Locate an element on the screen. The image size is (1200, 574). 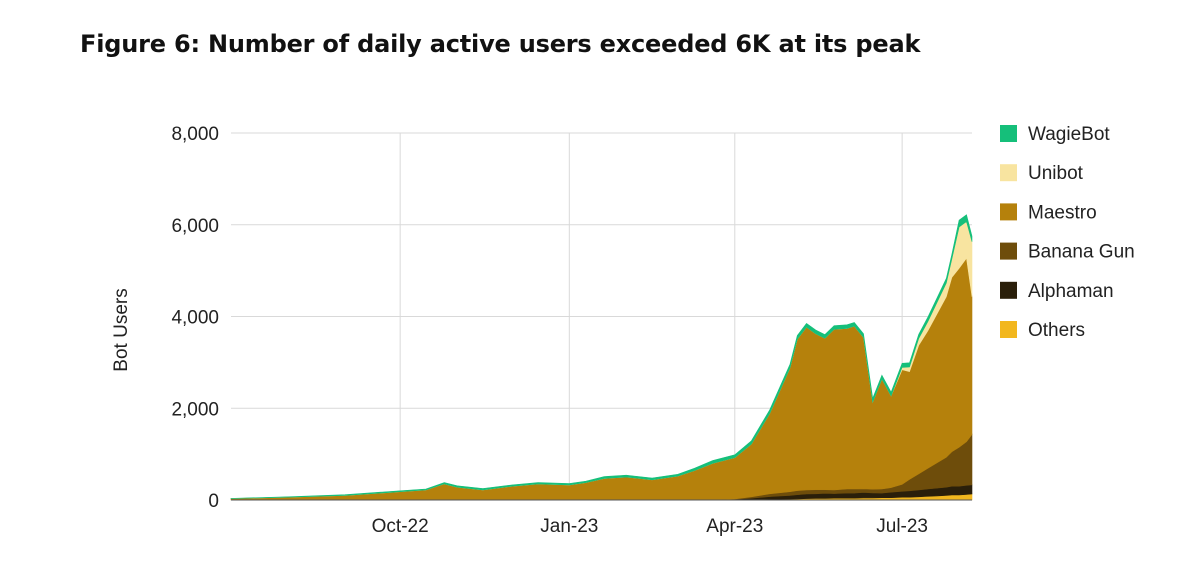
legend-swatch-wagiebot is located at coordinates (1008, 133).